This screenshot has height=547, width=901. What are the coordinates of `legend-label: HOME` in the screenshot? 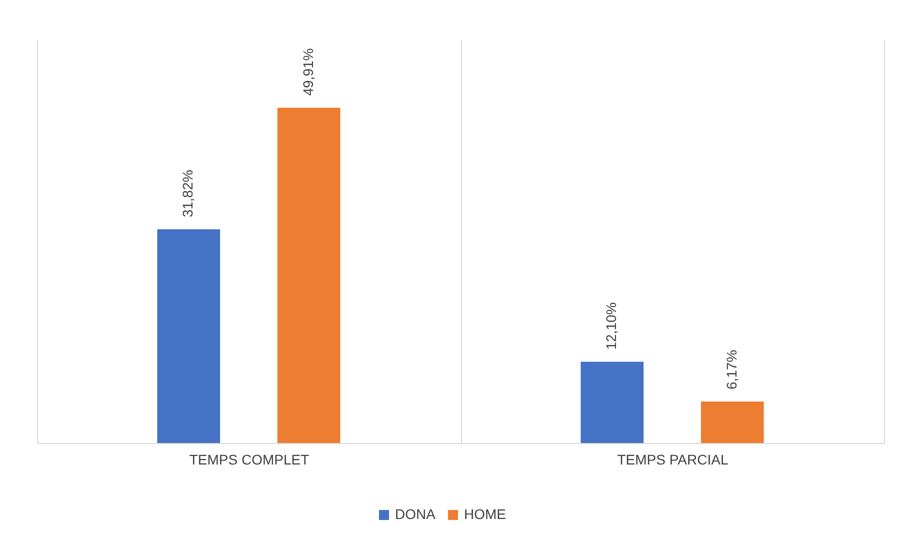 It's located at (485, 514).